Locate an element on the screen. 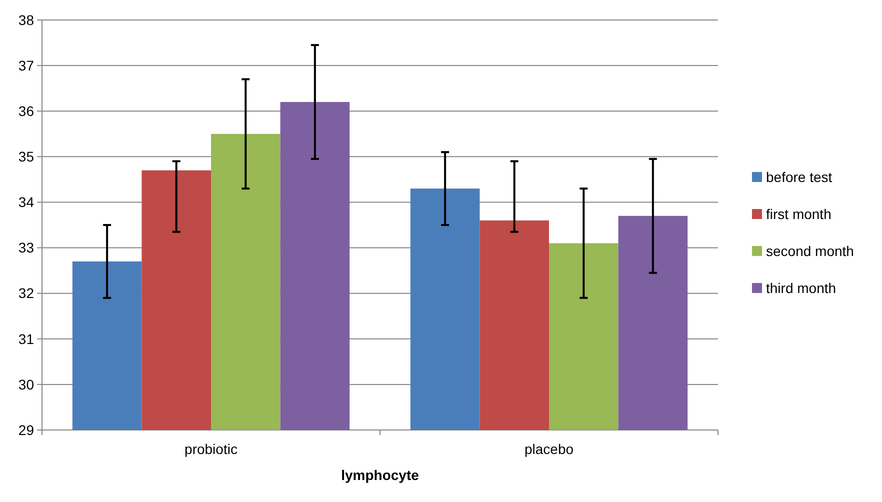 The image size is (882, 502). legend-label: before test is located at coordinates (799, 176).